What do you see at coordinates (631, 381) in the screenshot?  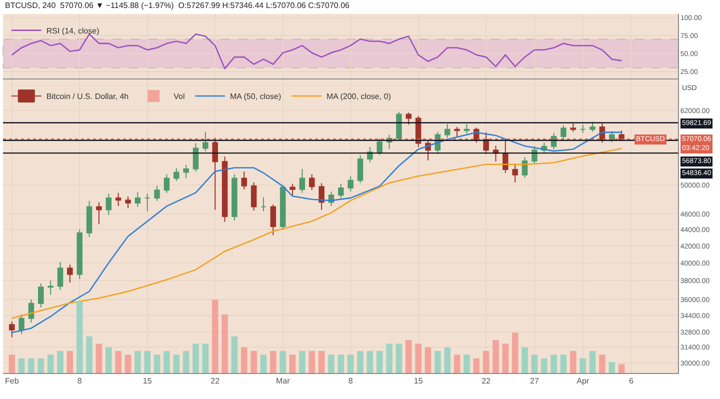 I see `x-tick-label: 6` at bounding box center [631, 381].